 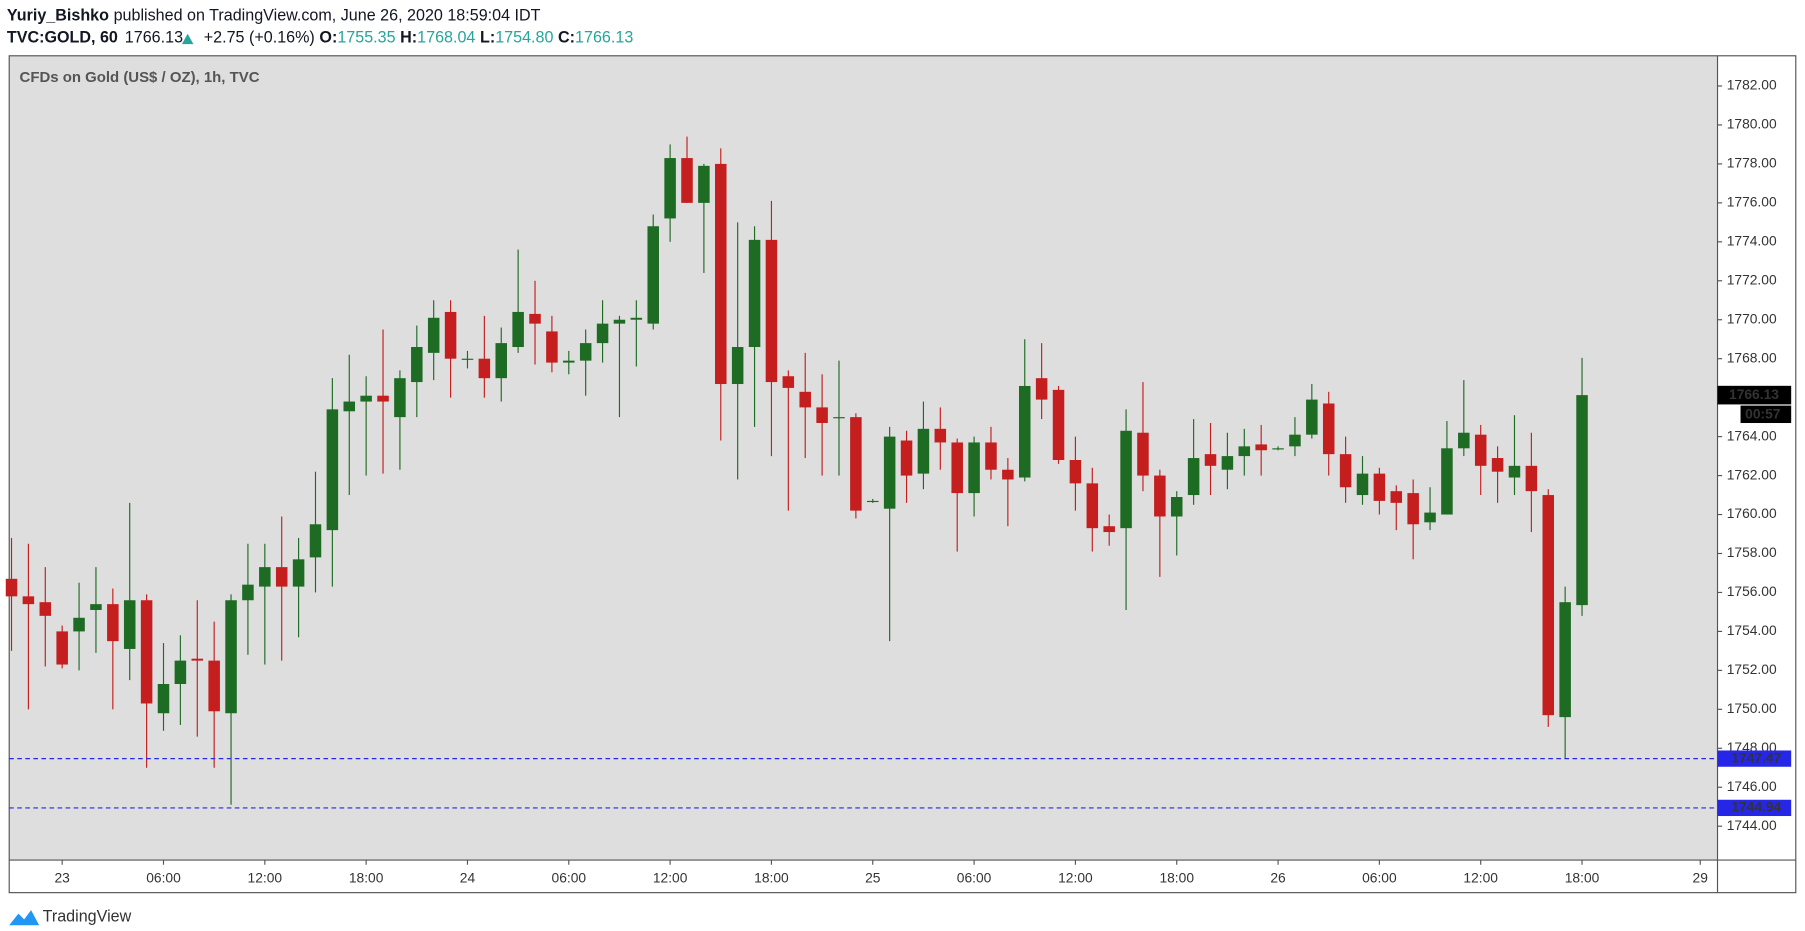 I want to click on y-tick-label: 1764.00, so click(x=1752, y=435).